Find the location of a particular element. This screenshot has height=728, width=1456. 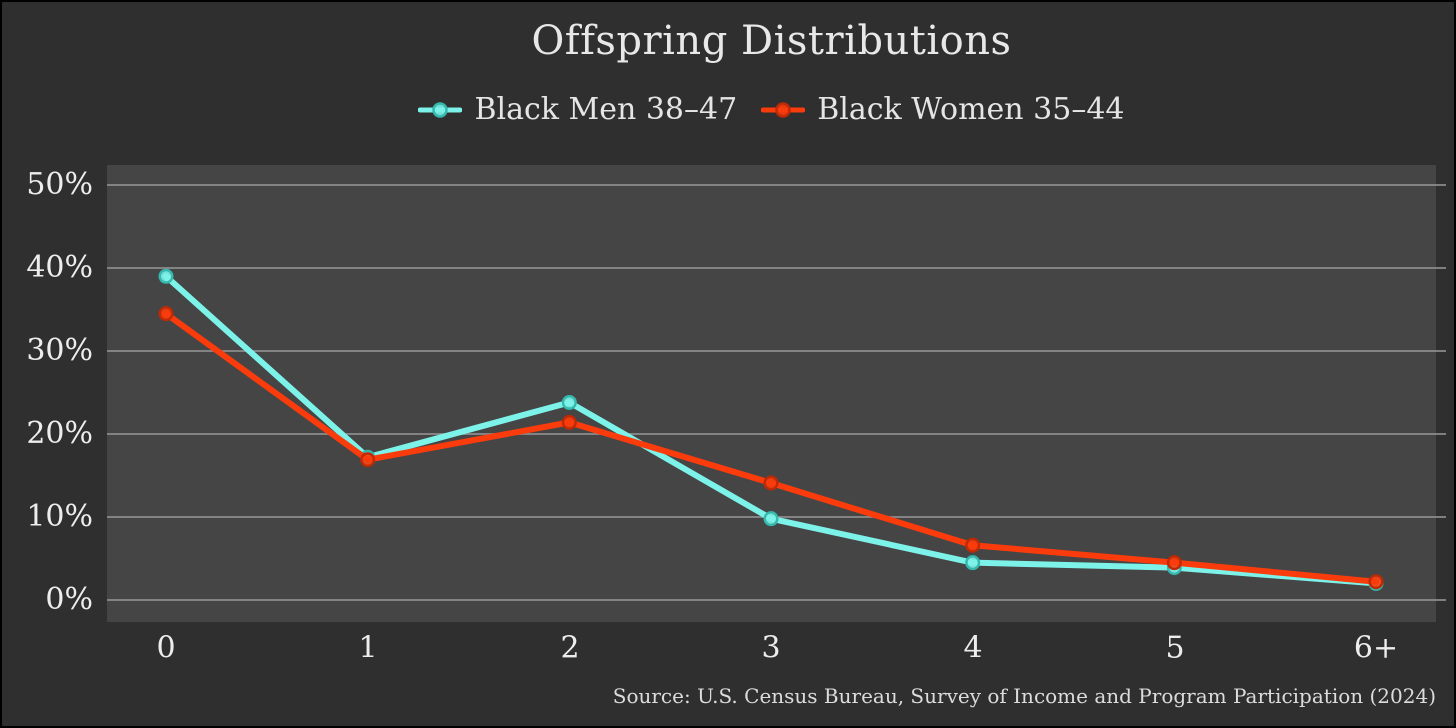

y-tick-label: 20% is located at coordinates (59, 433).